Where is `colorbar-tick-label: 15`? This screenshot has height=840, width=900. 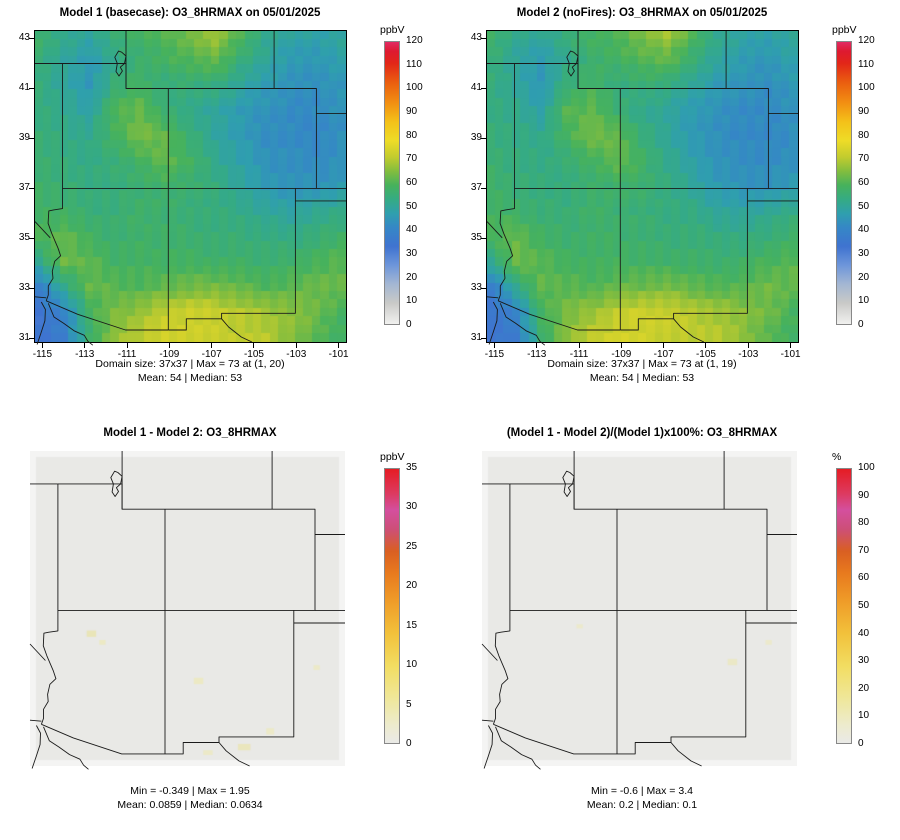 colorbar-tick-label: 15 is located at coordinates (412, 625).